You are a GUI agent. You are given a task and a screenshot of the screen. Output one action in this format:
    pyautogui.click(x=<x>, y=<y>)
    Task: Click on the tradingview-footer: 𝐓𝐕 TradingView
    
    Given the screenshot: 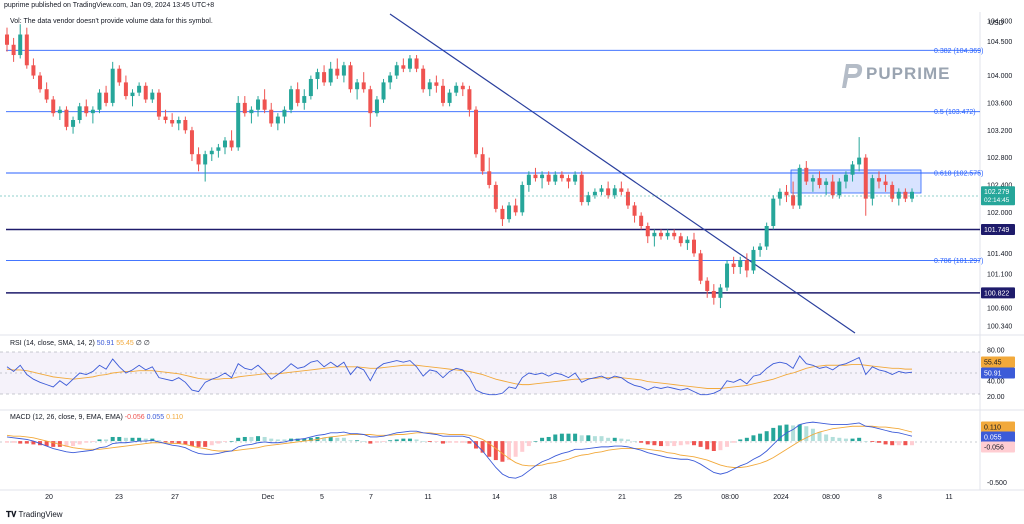 What is the action you would take?
    pyautogui.click(x=34, y=515)
    